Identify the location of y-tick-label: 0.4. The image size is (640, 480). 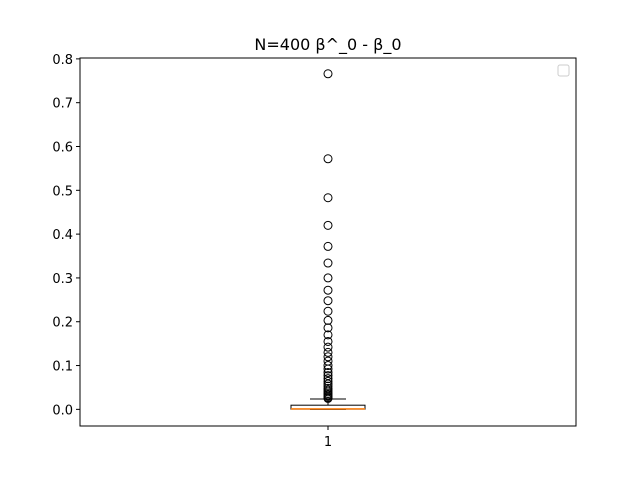
(62, 235).